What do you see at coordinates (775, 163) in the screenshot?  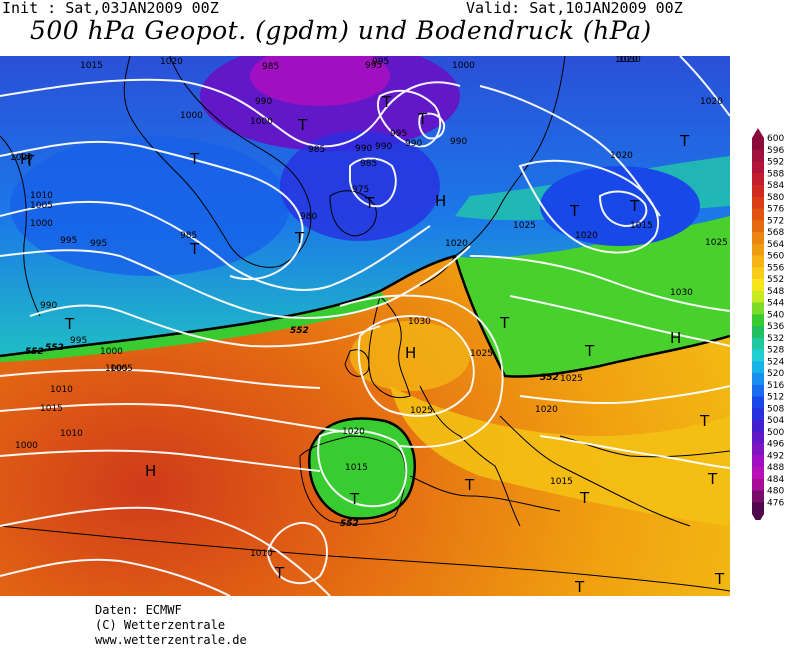 I see `scale-value-label: 592` at bounding box center [775, 163].